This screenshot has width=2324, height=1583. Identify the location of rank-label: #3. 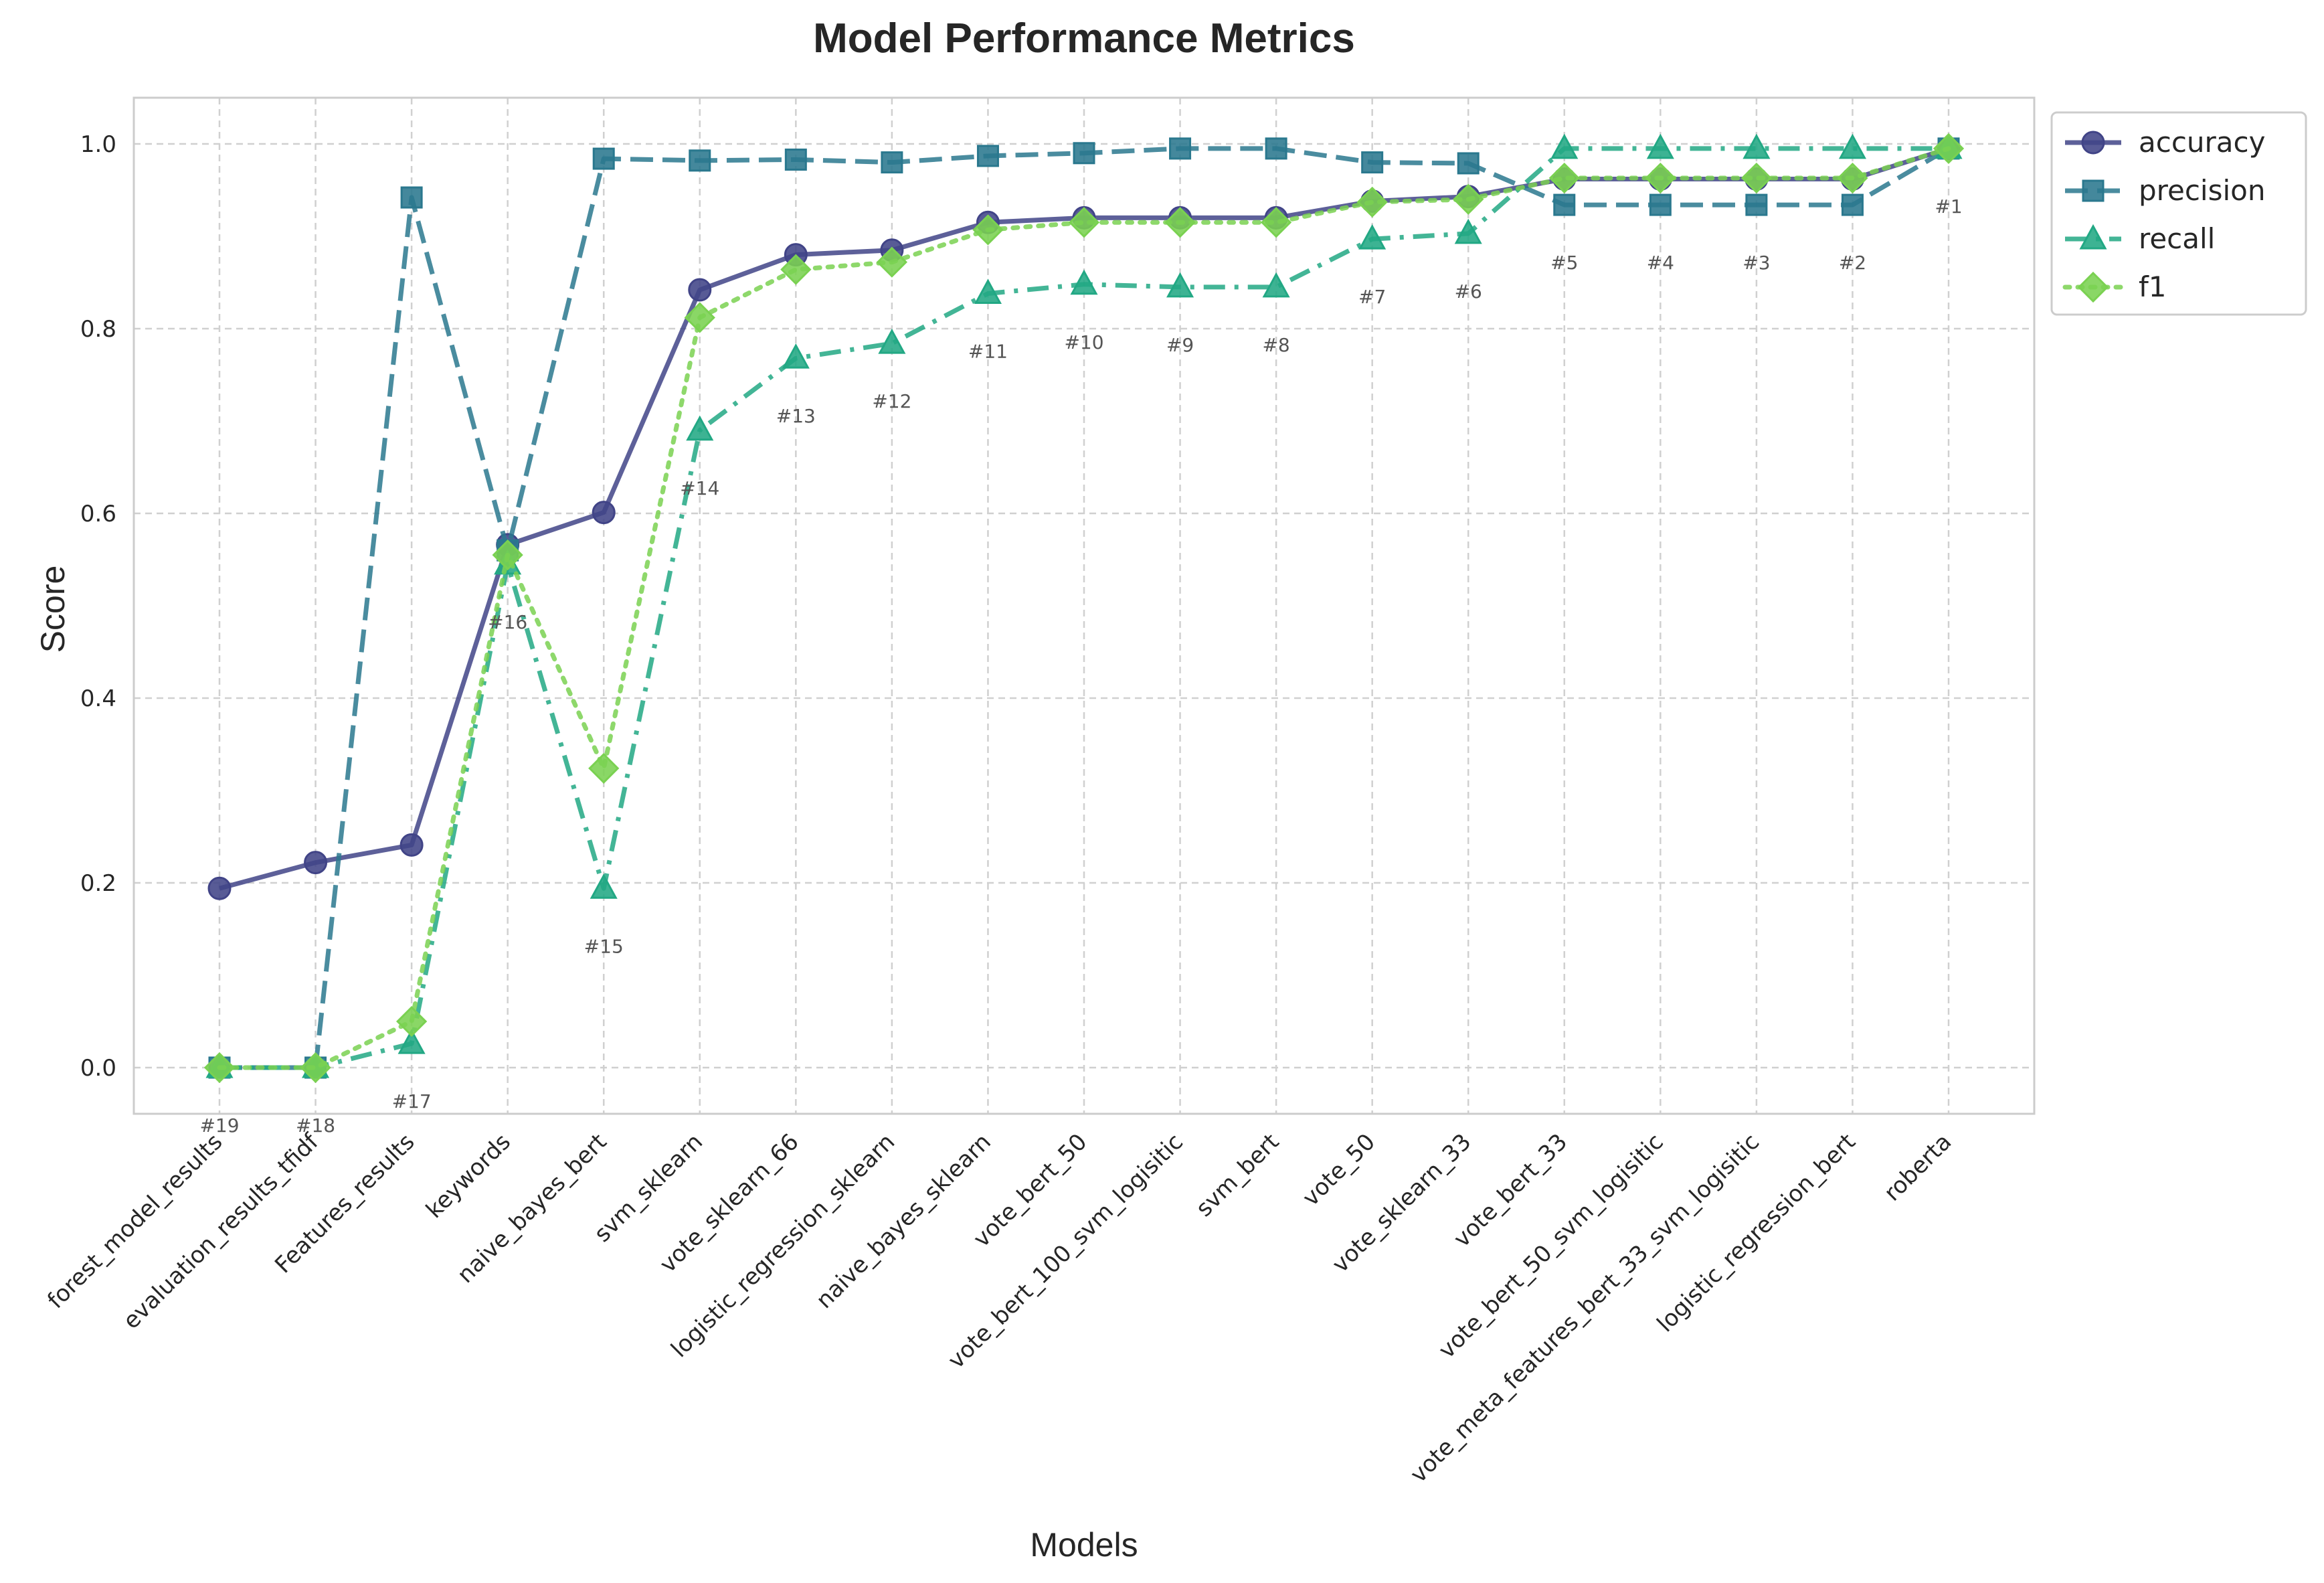
(1756, 263).